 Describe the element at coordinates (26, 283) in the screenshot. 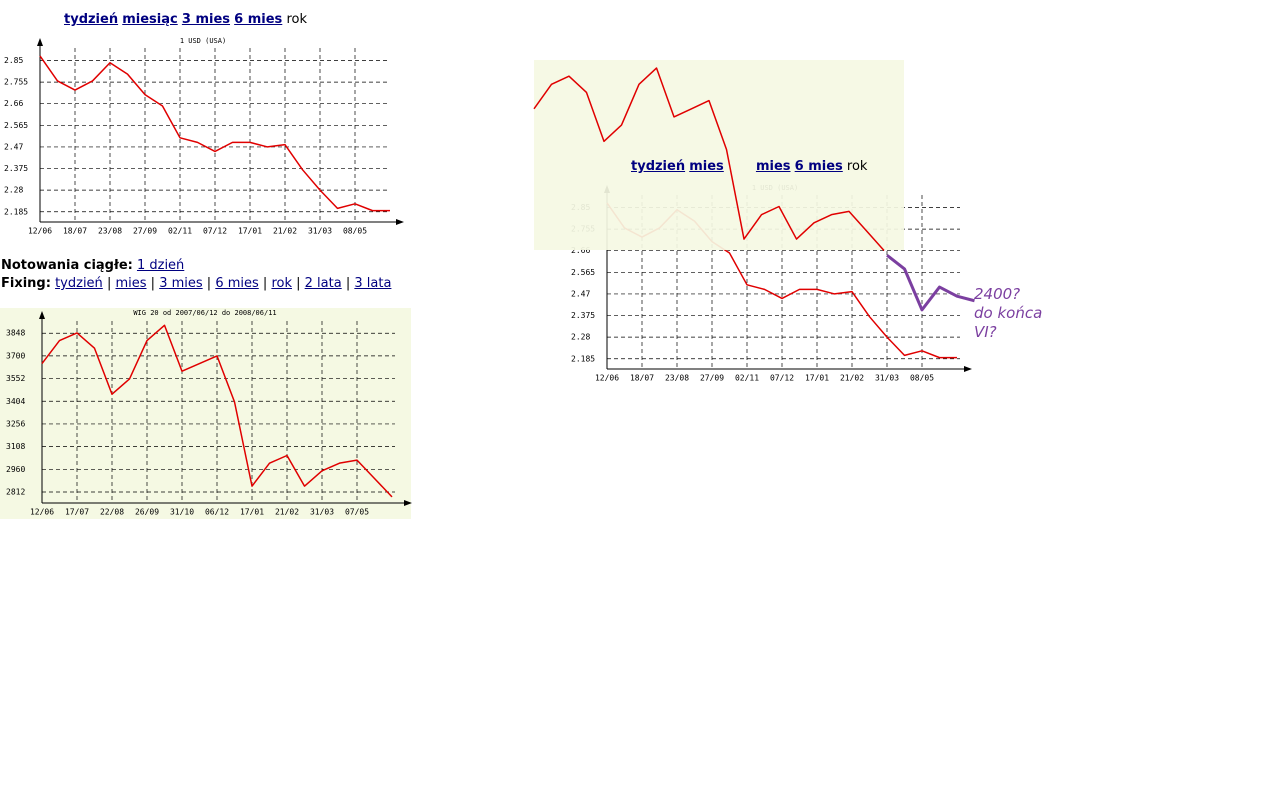

I see `row-label: Fixing:` at that location.